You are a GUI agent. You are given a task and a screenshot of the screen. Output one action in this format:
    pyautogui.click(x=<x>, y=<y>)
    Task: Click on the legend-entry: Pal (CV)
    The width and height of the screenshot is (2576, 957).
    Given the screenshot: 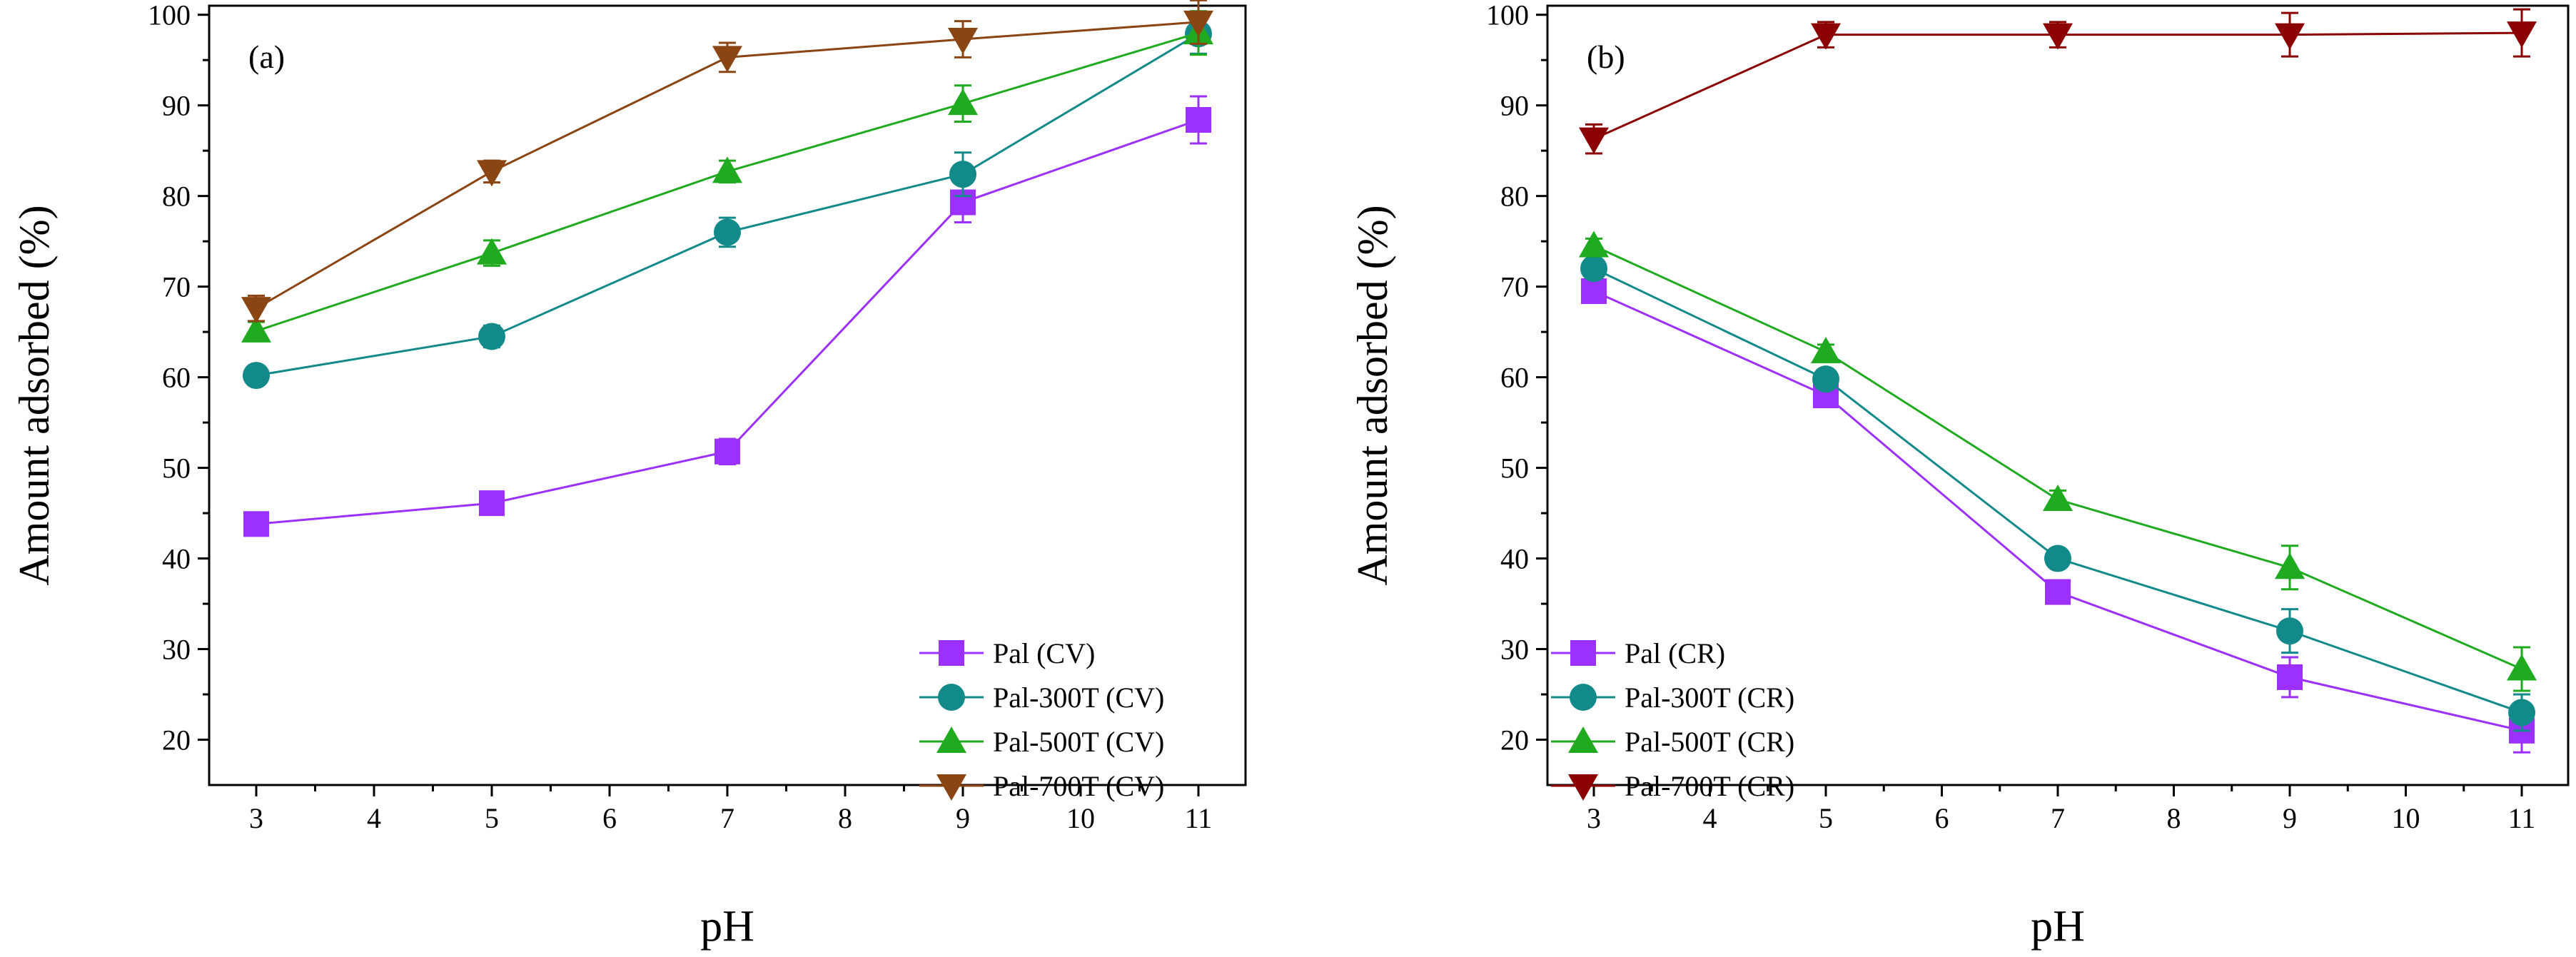 What is the action you would take?
    pyautogui.click(x=1044, y=653)
    